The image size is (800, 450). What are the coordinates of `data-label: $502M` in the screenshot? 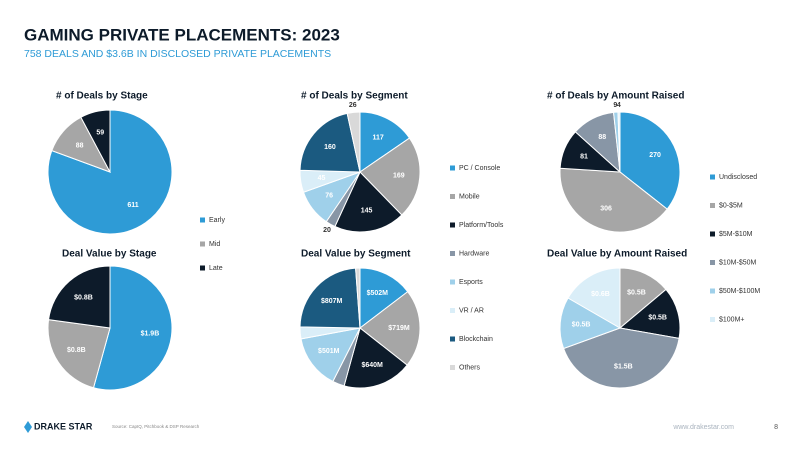 It's located at (378, 293).